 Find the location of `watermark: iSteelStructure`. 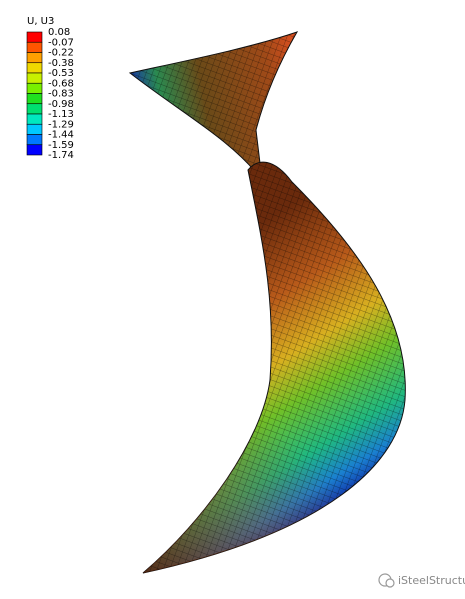

watermark: iSteelStructure is located at coordinates (421, 580).